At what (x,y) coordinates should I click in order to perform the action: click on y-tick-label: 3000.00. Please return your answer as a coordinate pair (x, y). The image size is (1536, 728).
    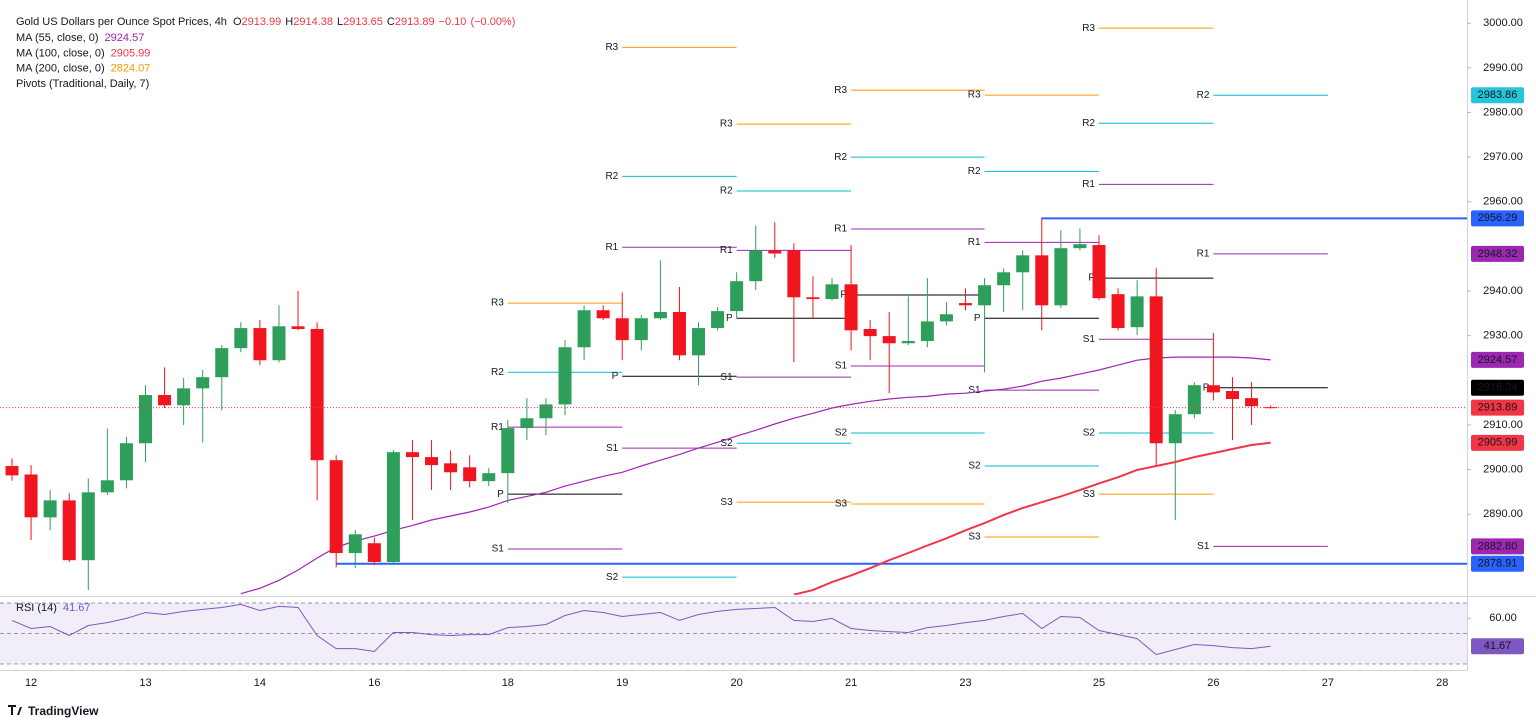
    Looking at the image, I should click on (1503, 23).